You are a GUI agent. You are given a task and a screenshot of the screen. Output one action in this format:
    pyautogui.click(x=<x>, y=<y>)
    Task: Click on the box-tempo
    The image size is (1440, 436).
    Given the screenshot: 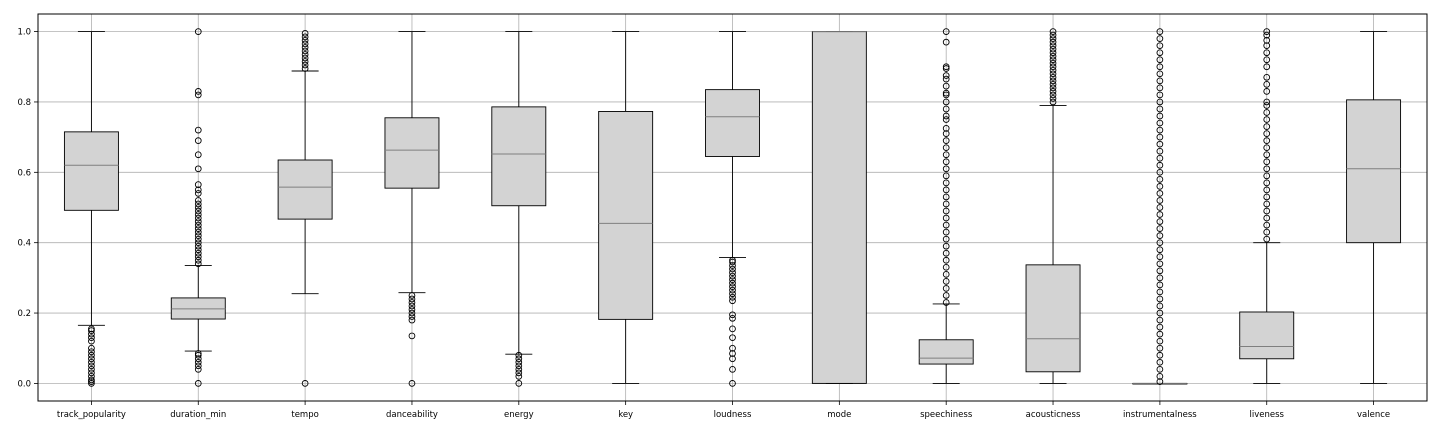 What is the action you would take?
    pyautogui.click(x=305, y=182)
    